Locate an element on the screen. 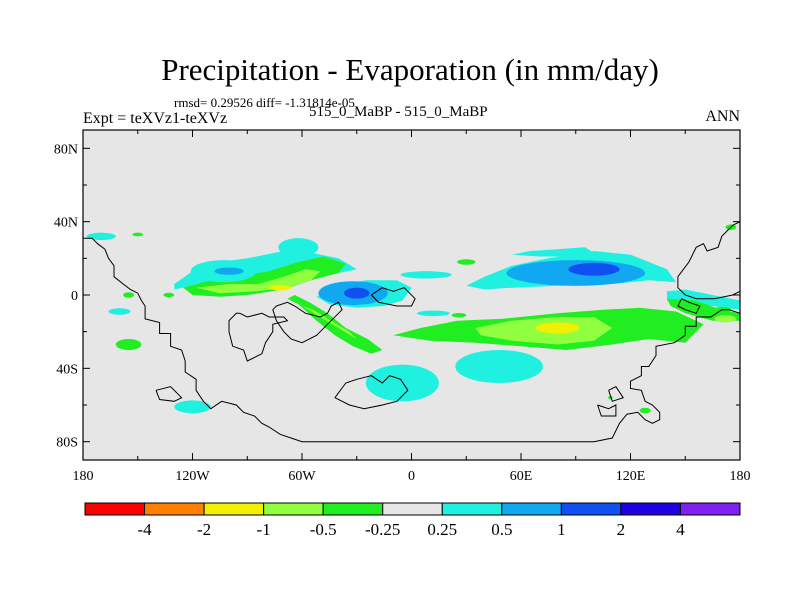 The height and width of the screenshot is (600, 800). colorbar-label: -0.5 is located at coordinates (323, 529).